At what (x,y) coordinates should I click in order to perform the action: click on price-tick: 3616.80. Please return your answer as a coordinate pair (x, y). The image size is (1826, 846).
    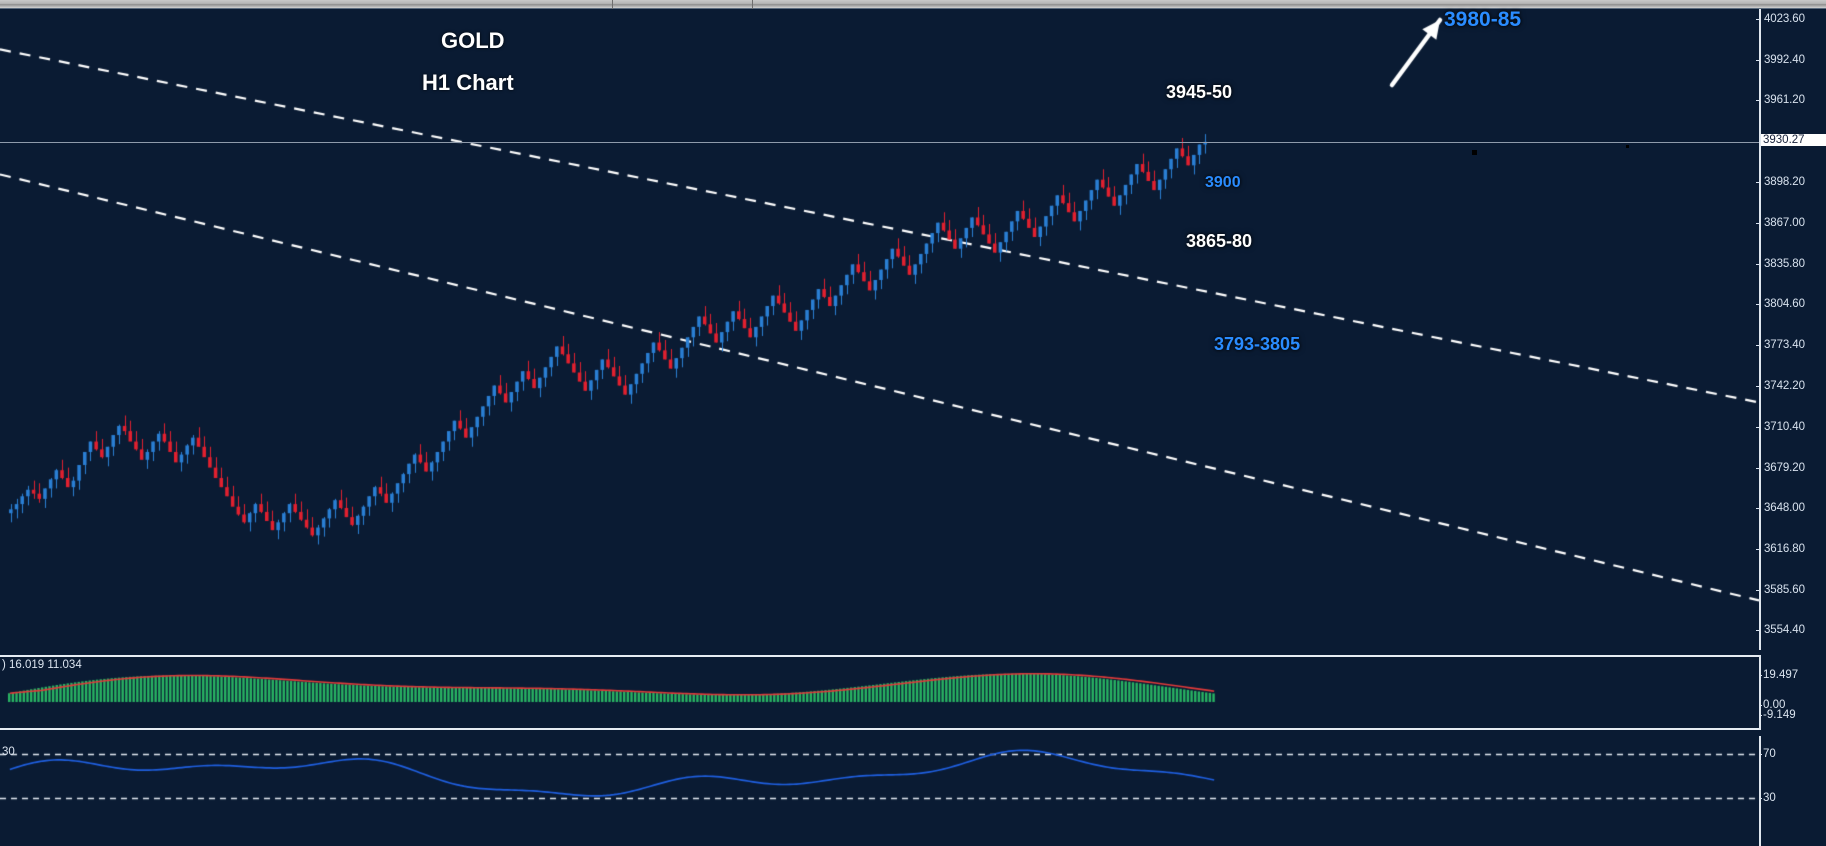
    Looking at the image, I should click on (1780, 548).